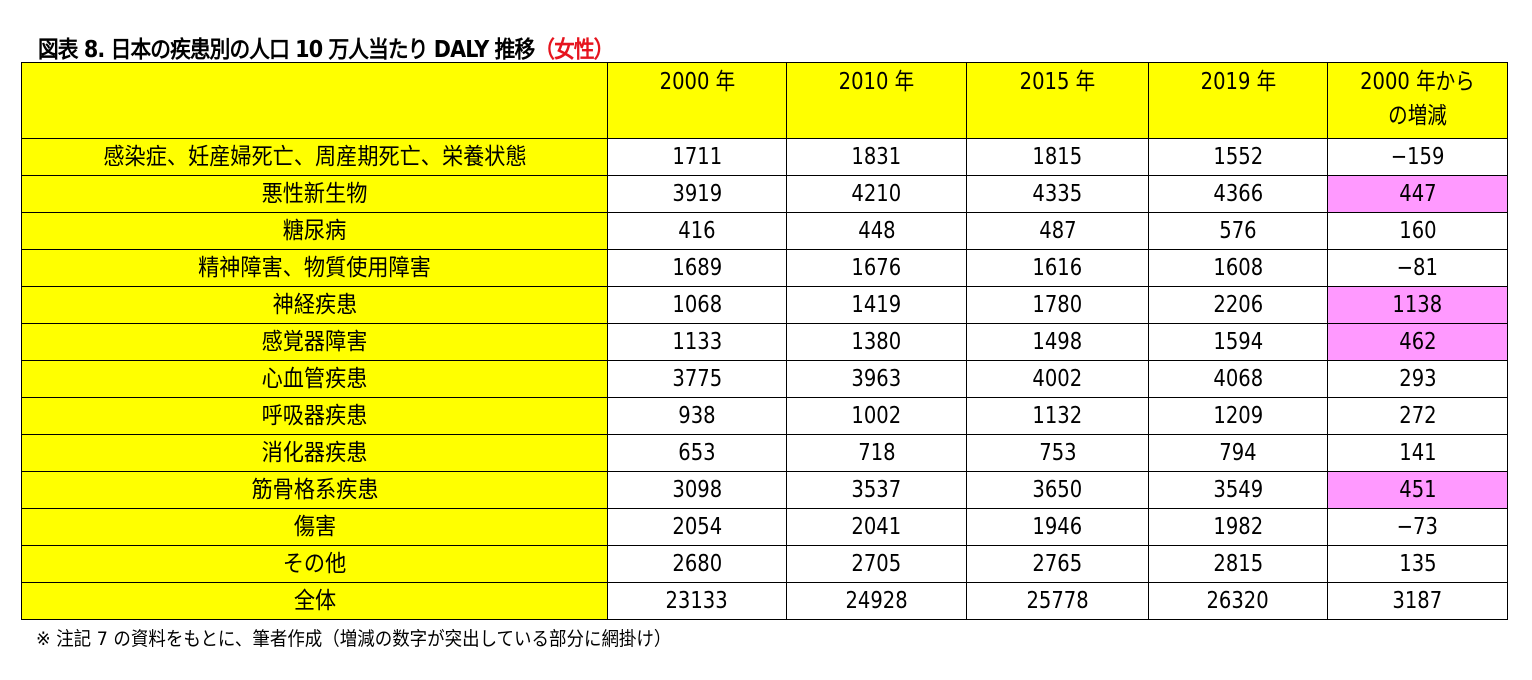  I want to click on cell-2010: 1831, so click(876, 157).